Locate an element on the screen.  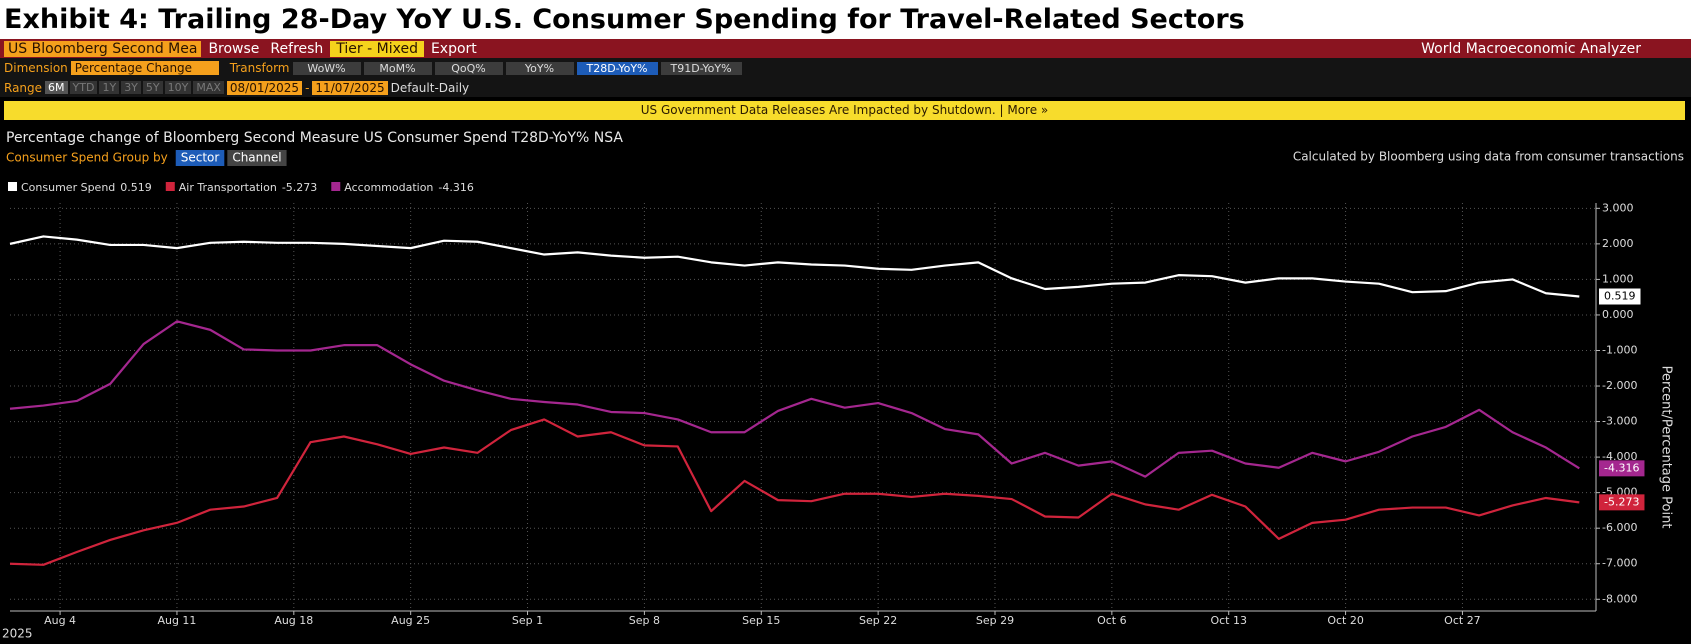
range-button: 5Y is located at coordinates (152, 87).